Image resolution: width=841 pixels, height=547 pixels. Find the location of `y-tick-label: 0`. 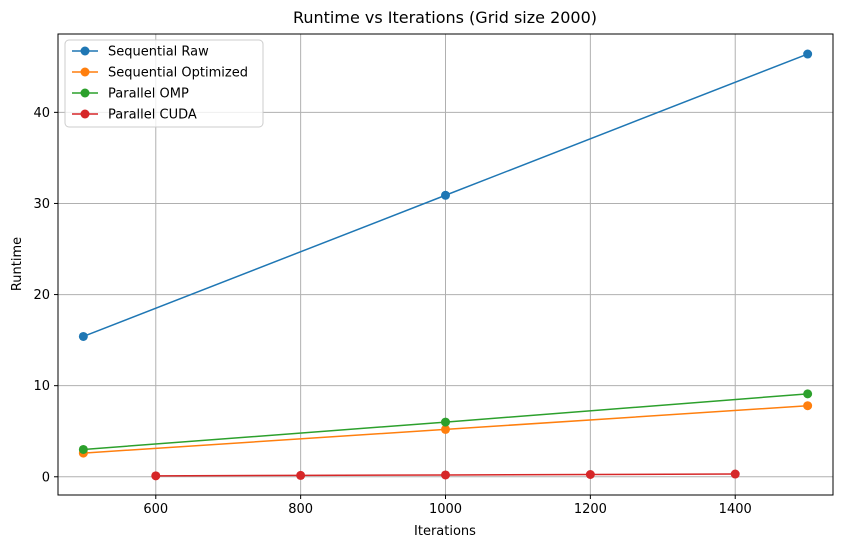

y-tick-label: 0 is located at coordinates (46, 477).